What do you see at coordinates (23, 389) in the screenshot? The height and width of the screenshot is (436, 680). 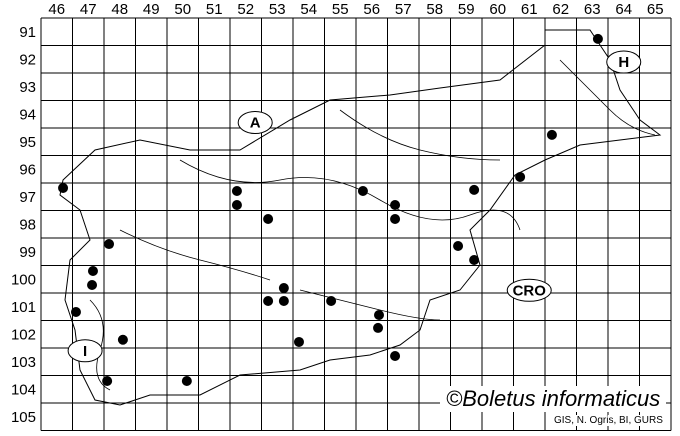 I see `row-label: 104` at bounding box center [23, 389].